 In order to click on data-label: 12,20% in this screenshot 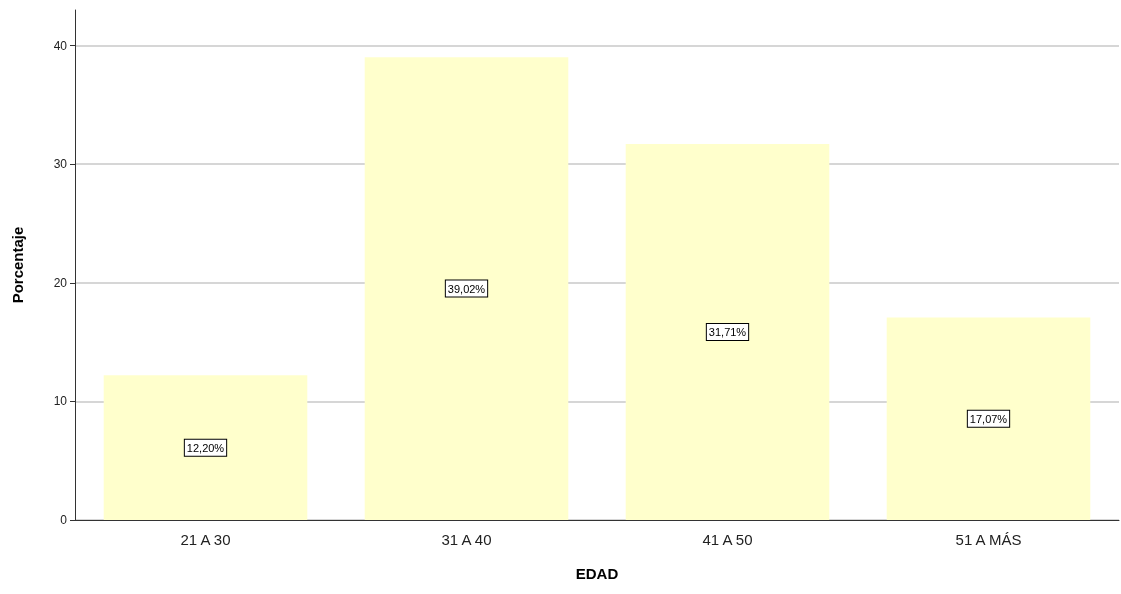, I will do `click(205, 447)`.